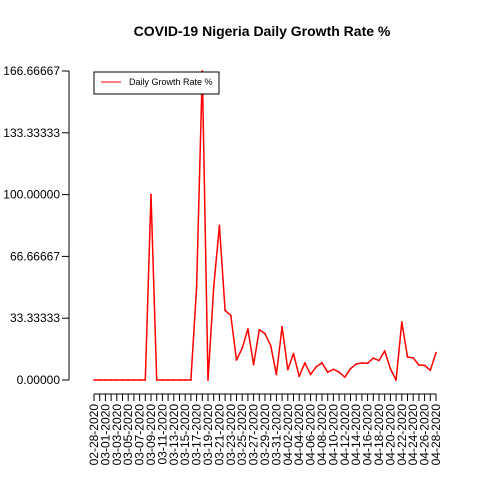  Describe the element at coordinates (322, 435) in the screenshot. I see `x-tick-label: 04-08-2020` at that location.